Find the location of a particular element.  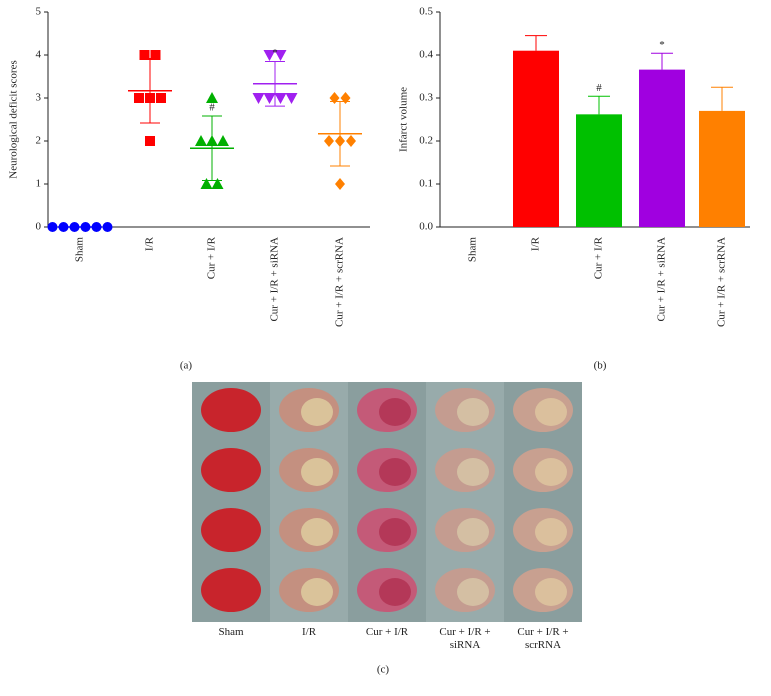

y-tick-label: 0.4 is located at coordinates (426, 55).